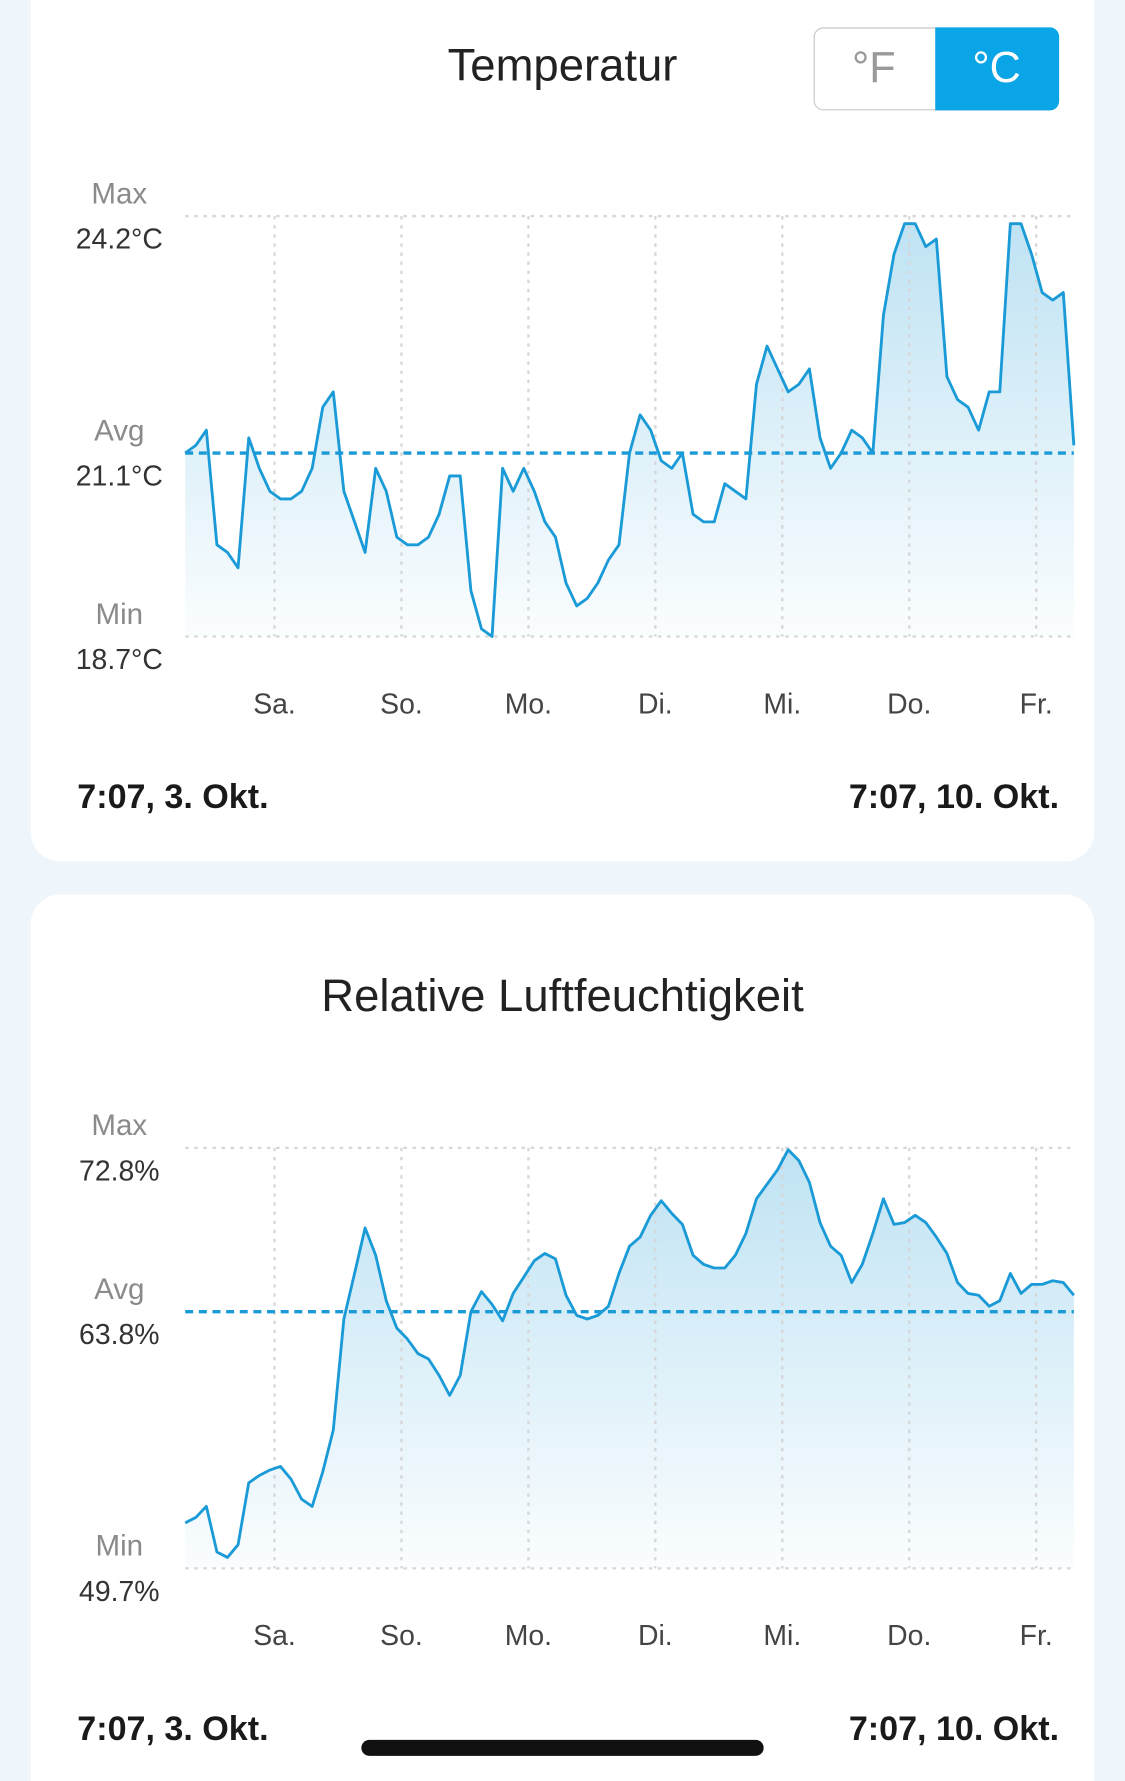  I want to click on toggle-selected, so click(997, 69).